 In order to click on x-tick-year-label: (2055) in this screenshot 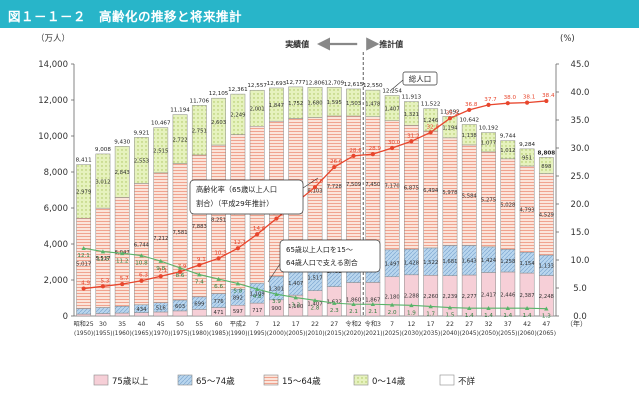, I will do `click(507, 334)`.